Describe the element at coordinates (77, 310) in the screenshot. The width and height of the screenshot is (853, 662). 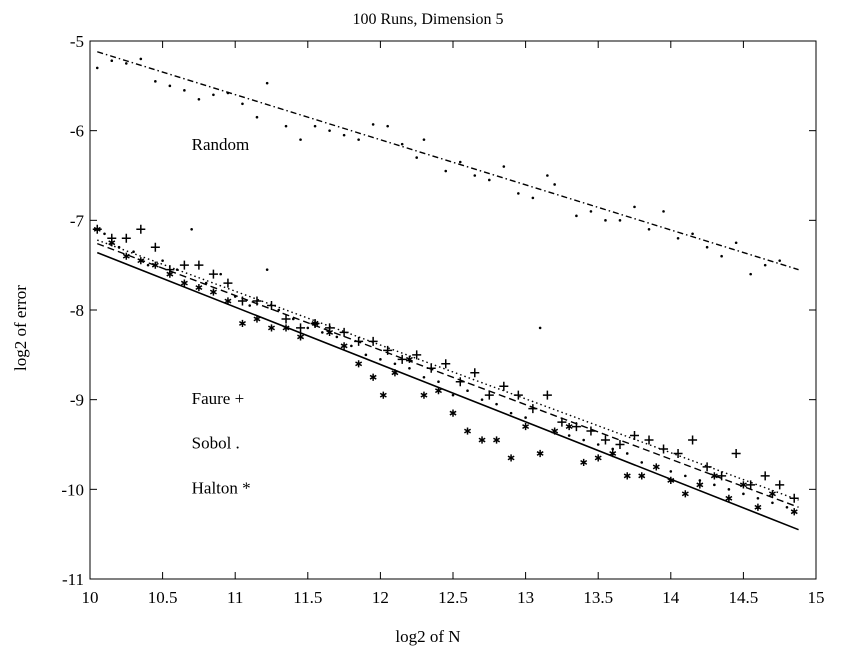
I see `y-tick-label: -8` at that location.